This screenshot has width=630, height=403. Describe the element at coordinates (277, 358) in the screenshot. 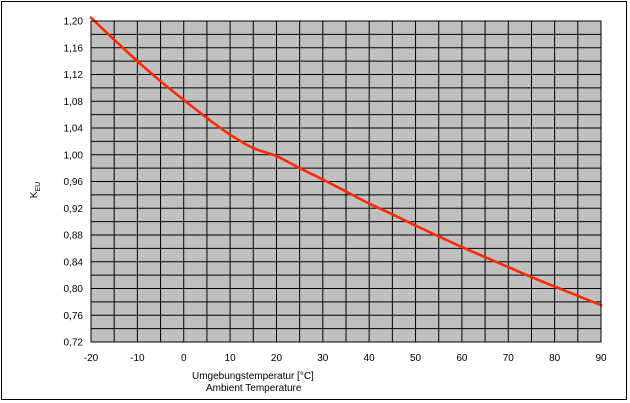

I see `x-tick-label: 20` at that location.